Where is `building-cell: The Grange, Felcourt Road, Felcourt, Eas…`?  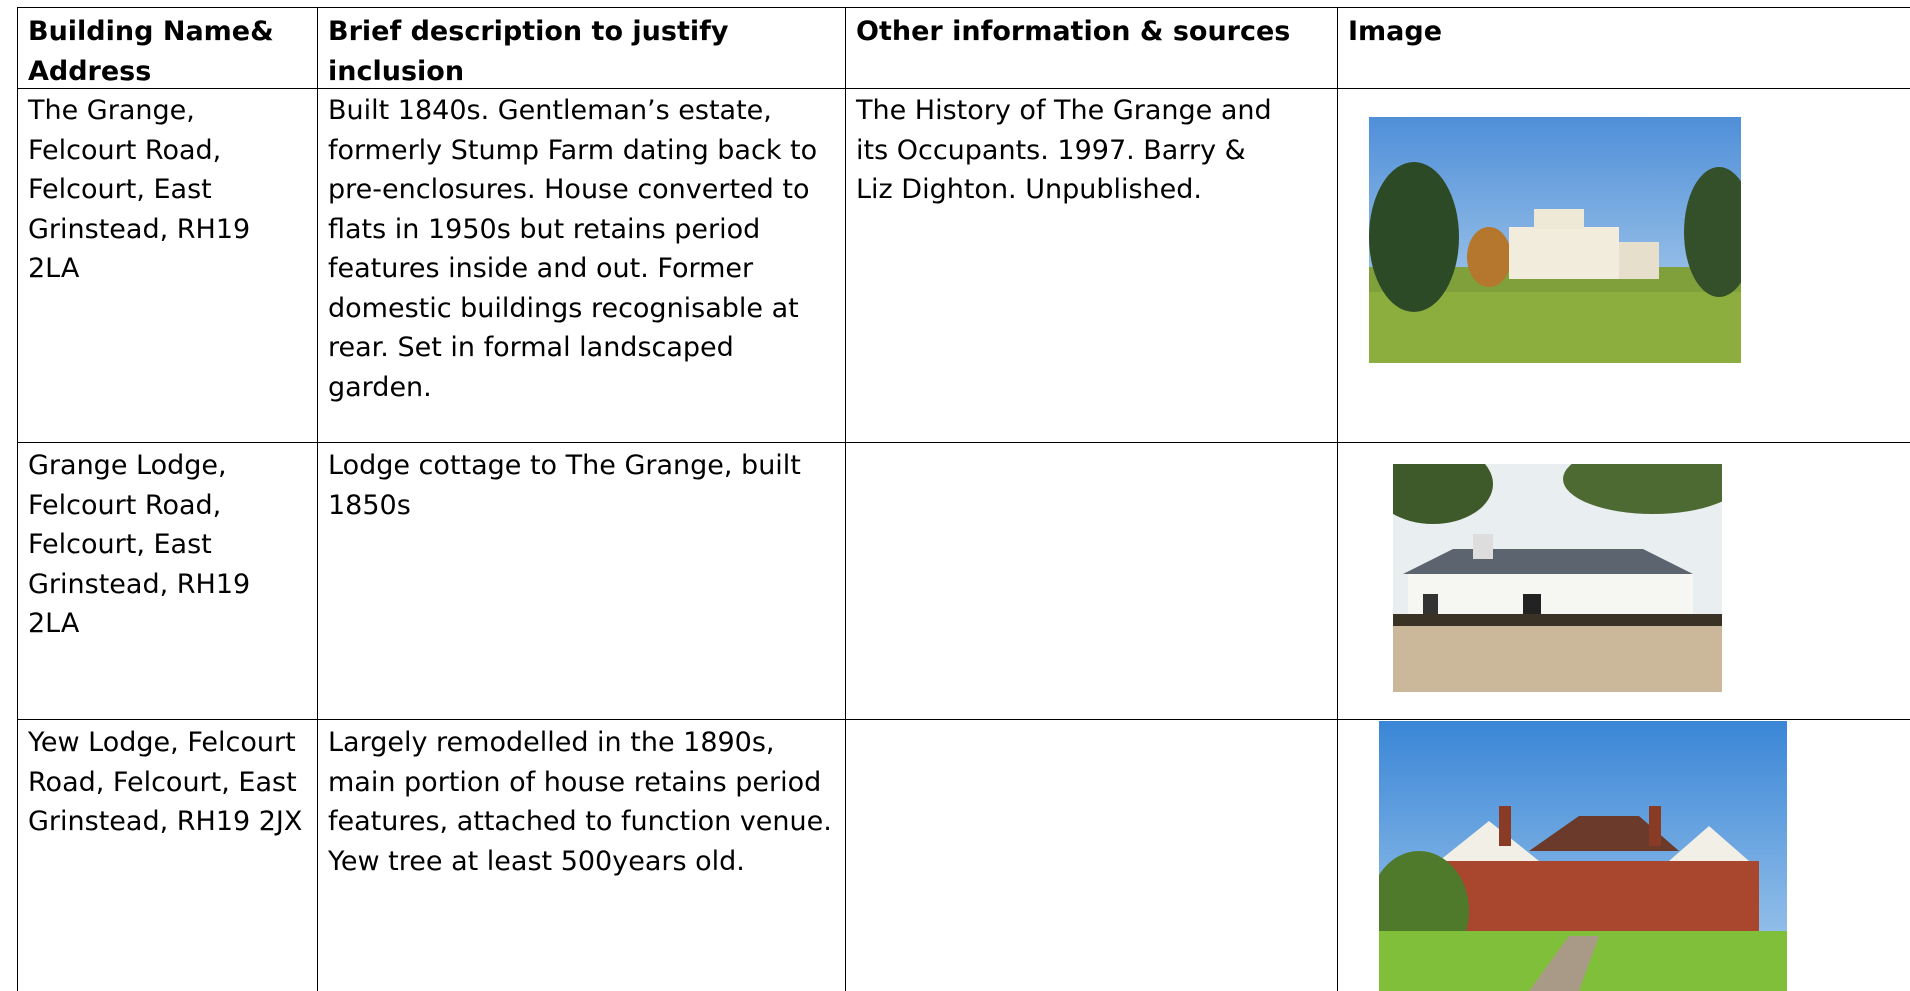 building-cell: The Grange, Felcourt Road, Felcourt, Eas… is located at coordinates (139, 189).